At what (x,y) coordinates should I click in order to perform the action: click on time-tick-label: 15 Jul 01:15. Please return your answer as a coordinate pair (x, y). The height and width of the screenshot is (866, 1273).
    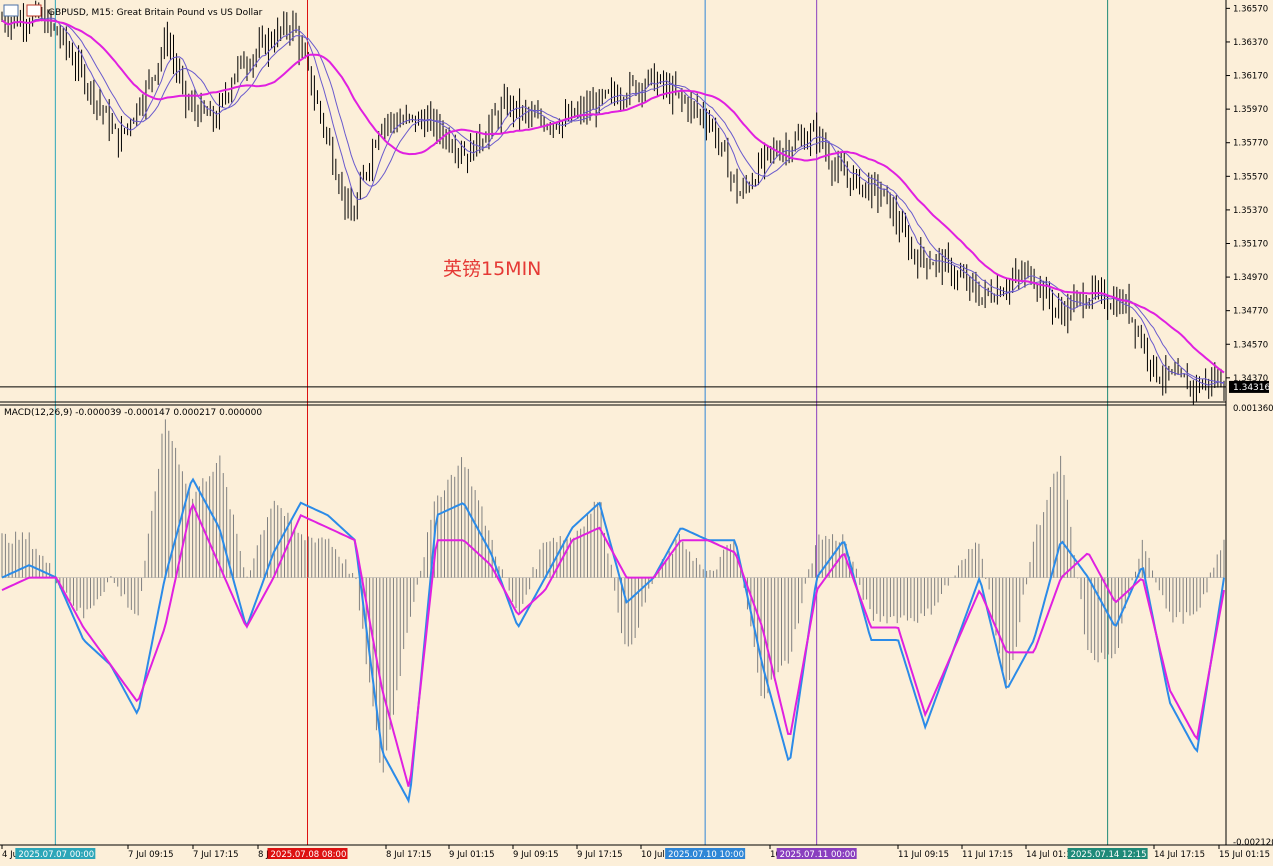
    Looking at the image, I should click on (1244, 855).